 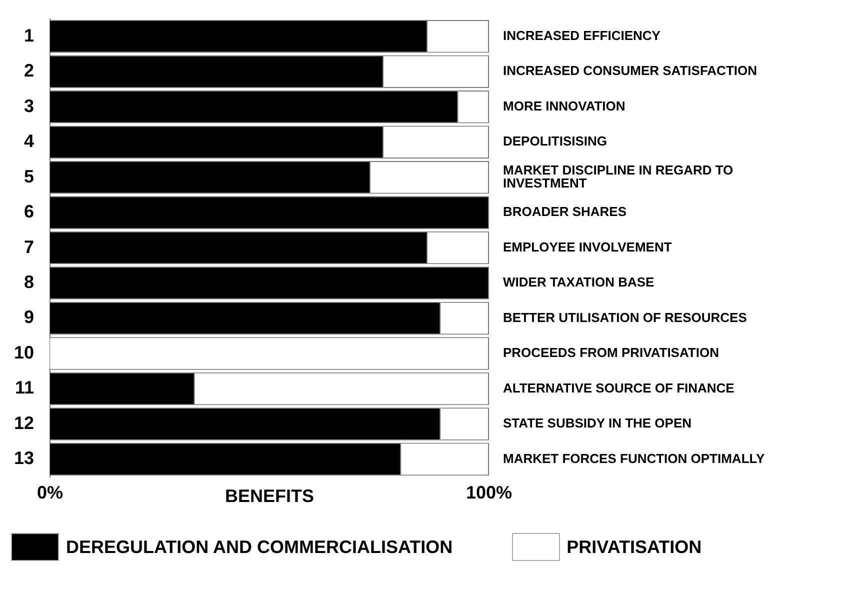 What do you see at coordinates (630, 70) in the screenshot?
I see `y2-tick-label: INCREASED CONSUMER SATISFACTION` at bounding box center [630, 70].